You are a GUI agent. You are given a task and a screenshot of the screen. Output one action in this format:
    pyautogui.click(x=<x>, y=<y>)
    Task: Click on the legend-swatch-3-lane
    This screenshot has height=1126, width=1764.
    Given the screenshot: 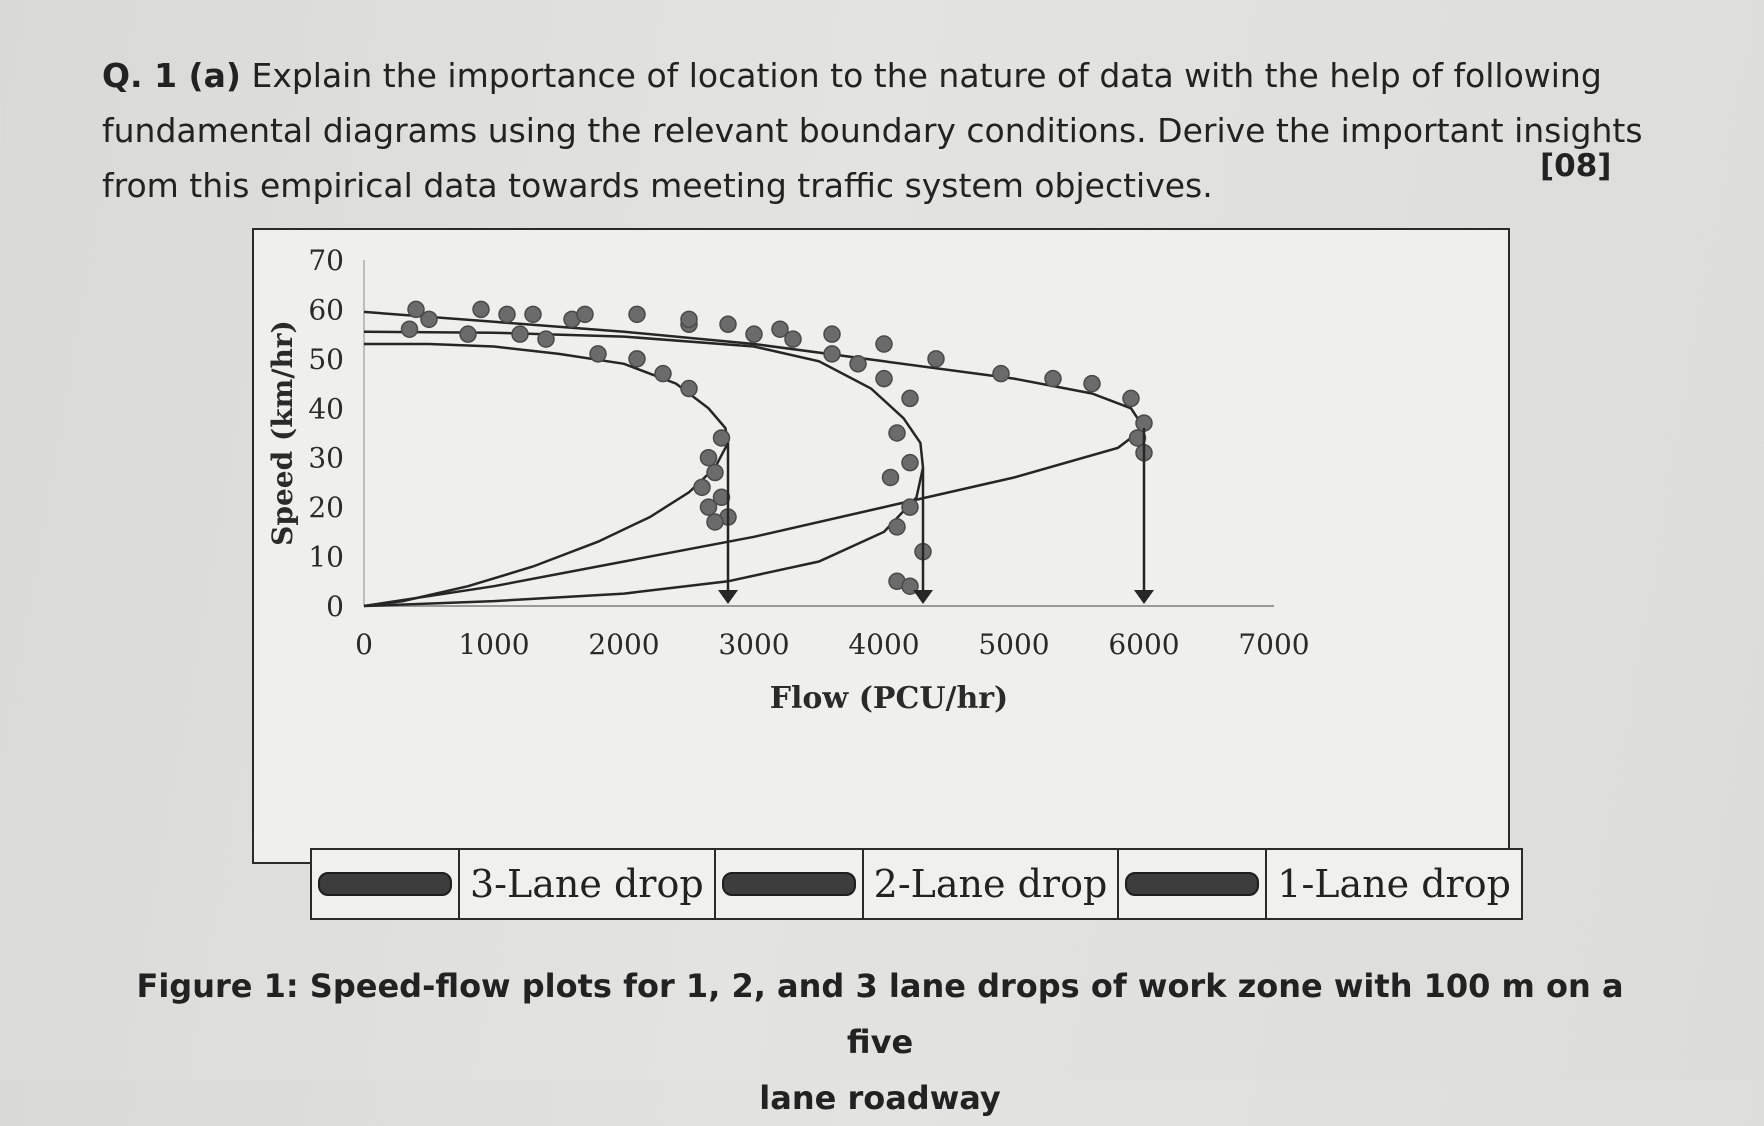 What is the action you would take?
    pyautogui.click(x=385, y=884)
    